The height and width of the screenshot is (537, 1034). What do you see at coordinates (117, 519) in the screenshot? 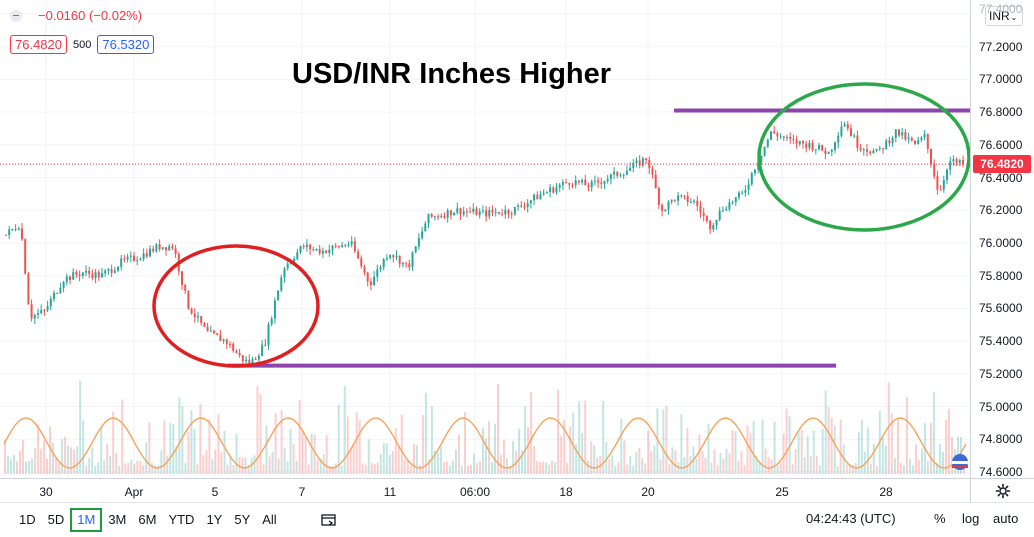
I see `range-button-3m: 3M` at bounding box center [117, 519].